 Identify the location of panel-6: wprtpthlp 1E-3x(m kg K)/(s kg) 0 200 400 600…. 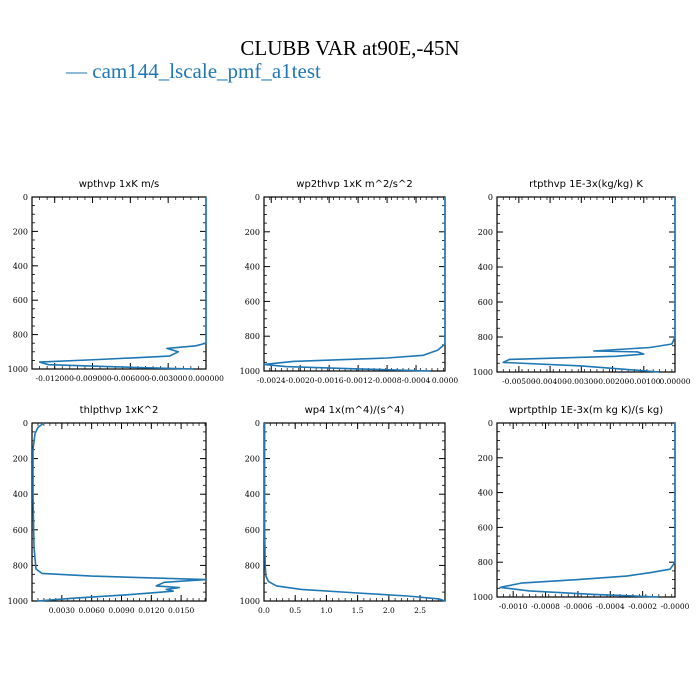
(581, 508).